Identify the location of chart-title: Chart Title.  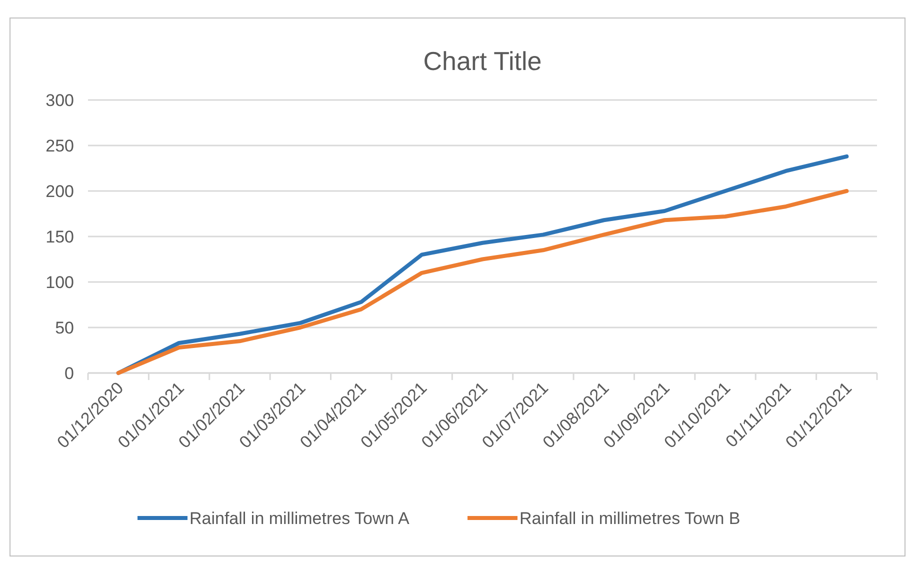
(482, 61).